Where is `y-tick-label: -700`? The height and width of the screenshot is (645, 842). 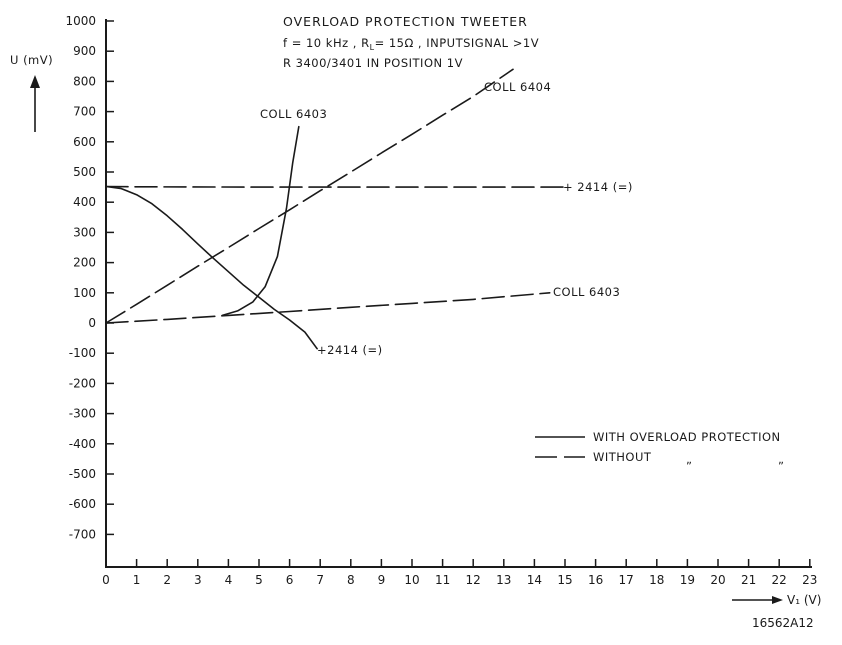
y-tick-label: -700 is located at coordinates (82, 534).